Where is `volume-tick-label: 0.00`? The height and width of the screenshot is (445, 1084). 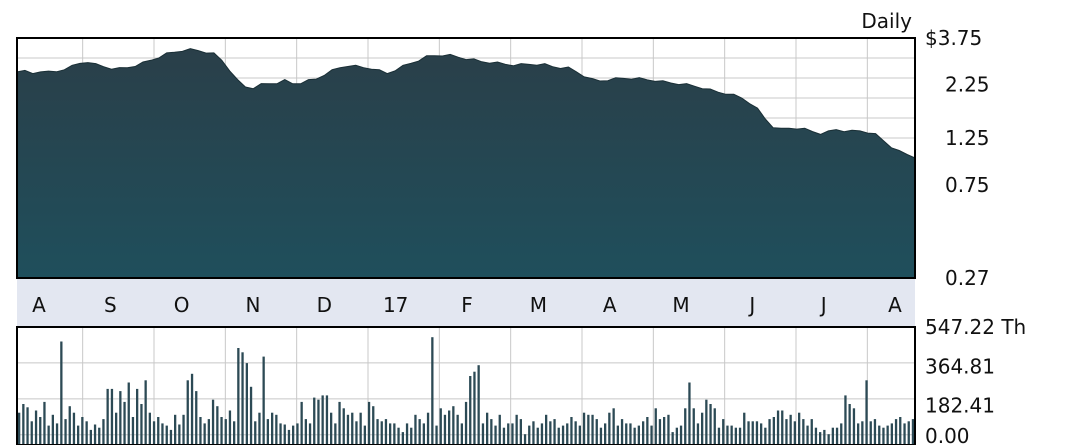 volume-tick-label: 0.00 is located at coordinates (947, 434).